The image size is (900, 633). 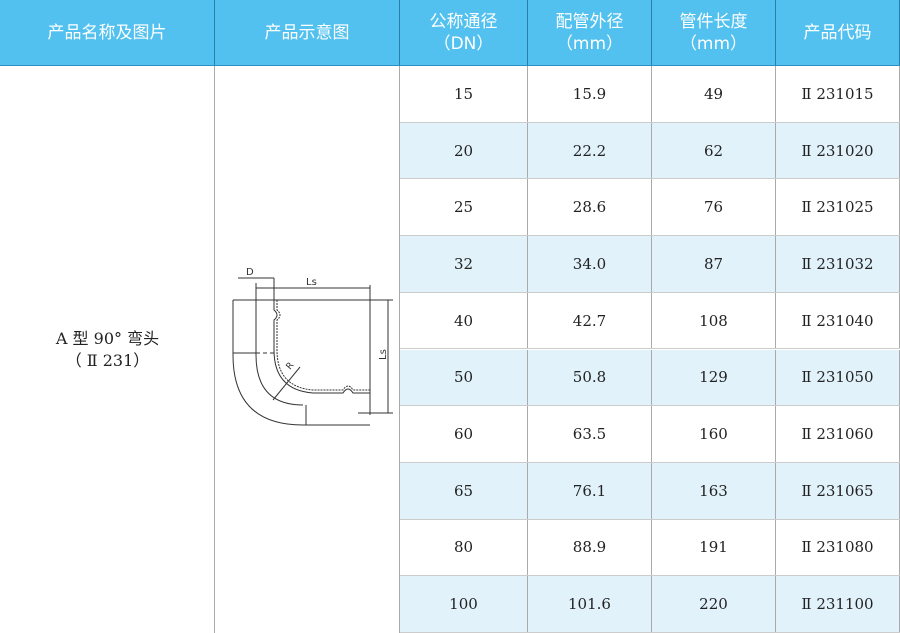 I want to click on cell-length: 108, so click(x=714, y=320).